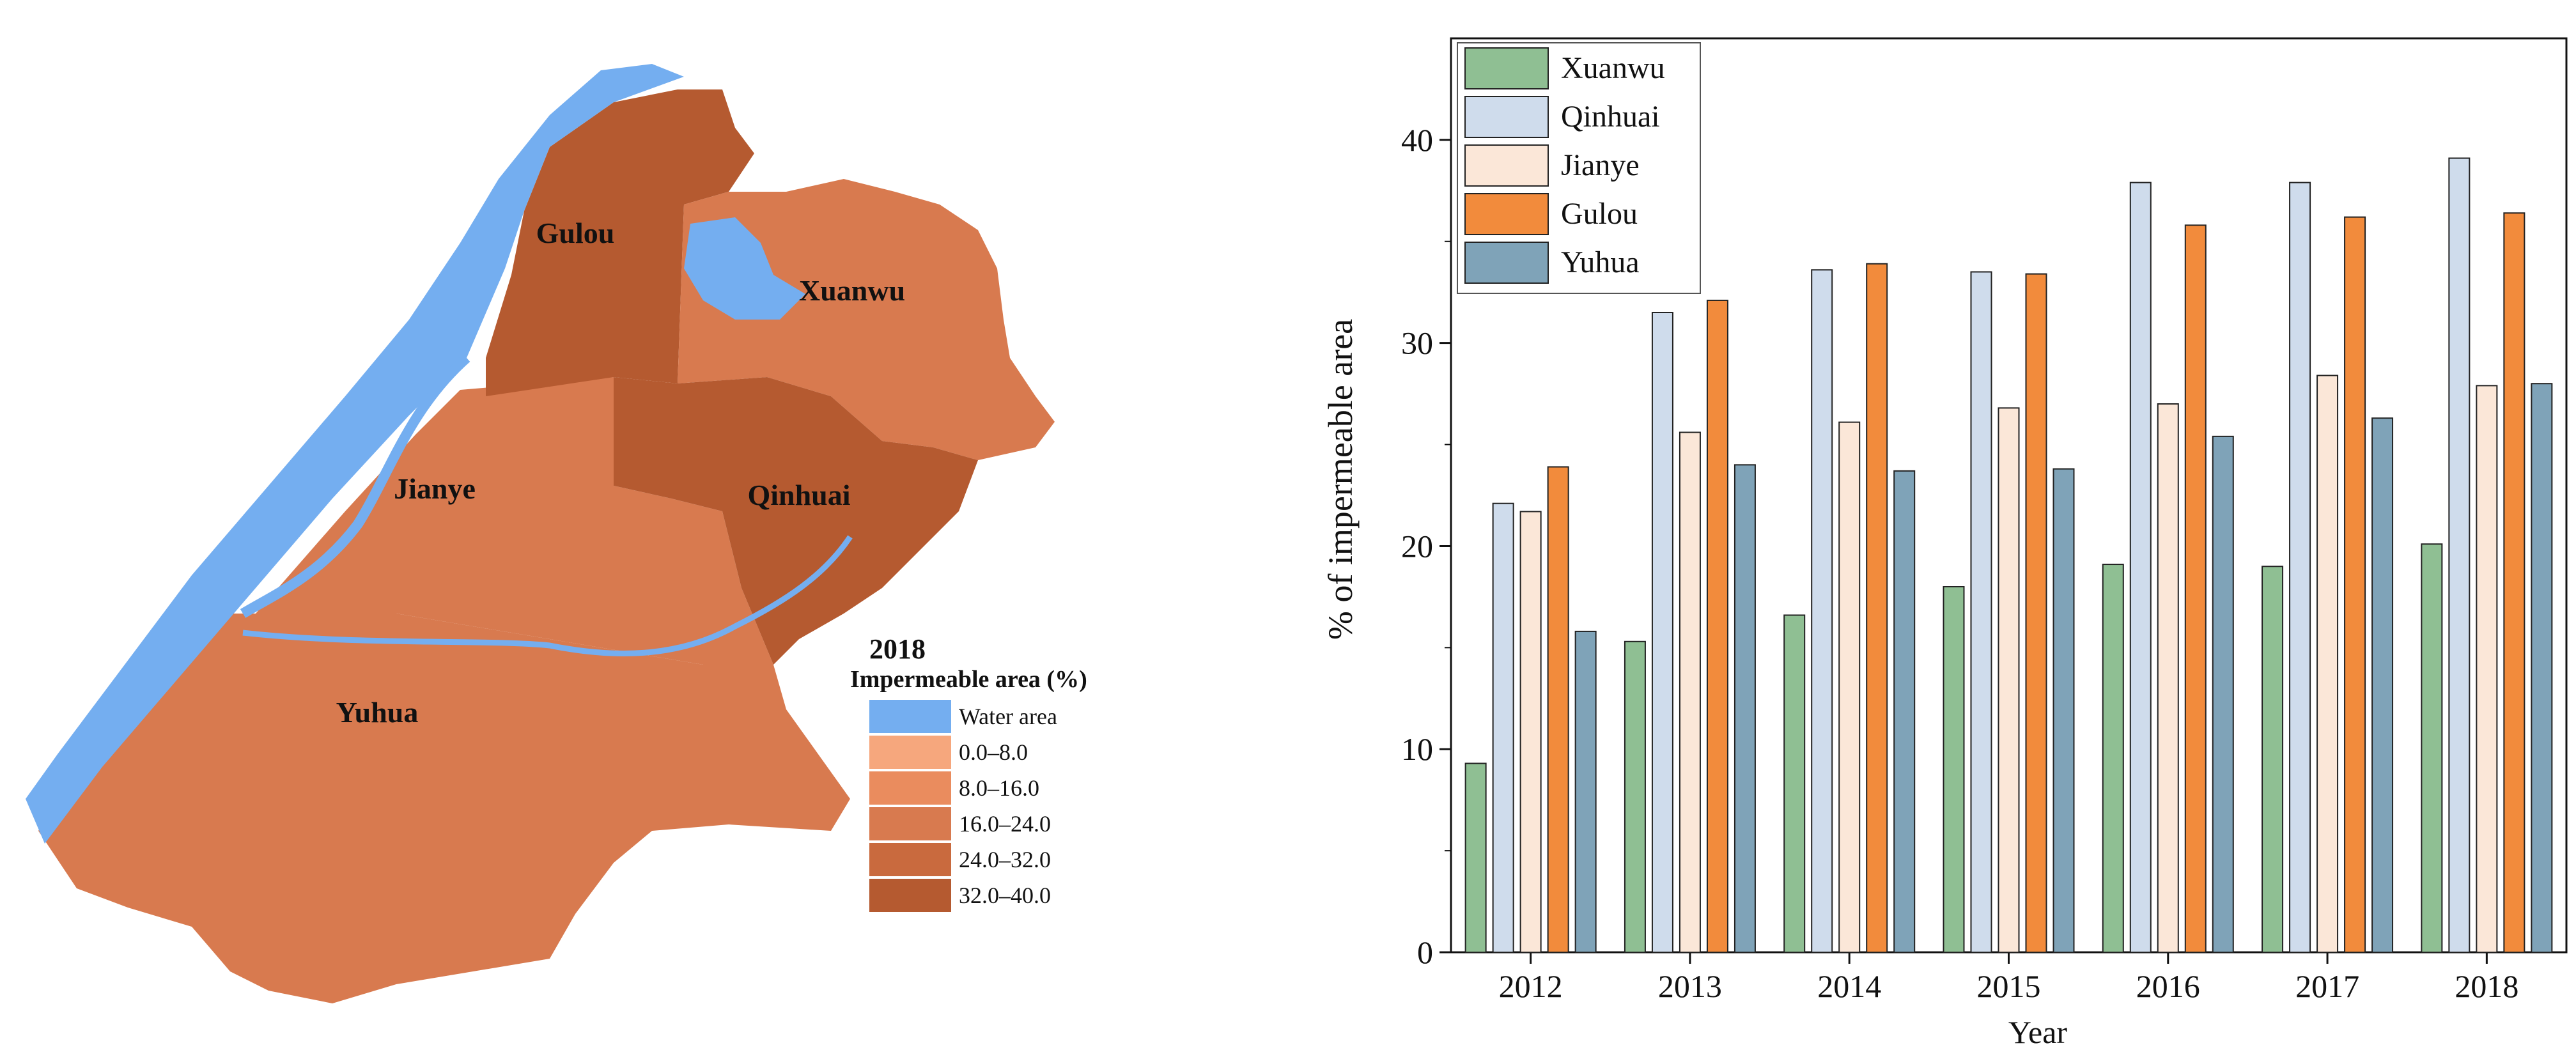 This screenshot has width=2576, height=1059. What do you see at coordinates (1340, 479) in the screenshot?
I see `y-axis-label: % of impermeable area` at bounding box center [1340, 479].